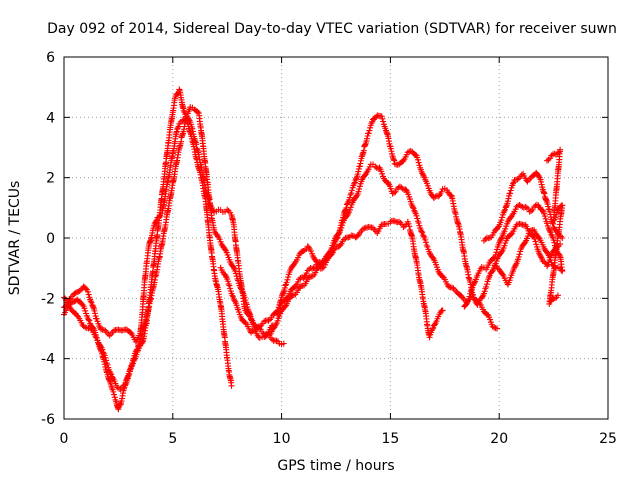 This screenshot has height=480, width=640. What do you see at coordinates (499, 439) in the screenshot?
I see `x-tick-label: 20` at bounding box center [499, 439].